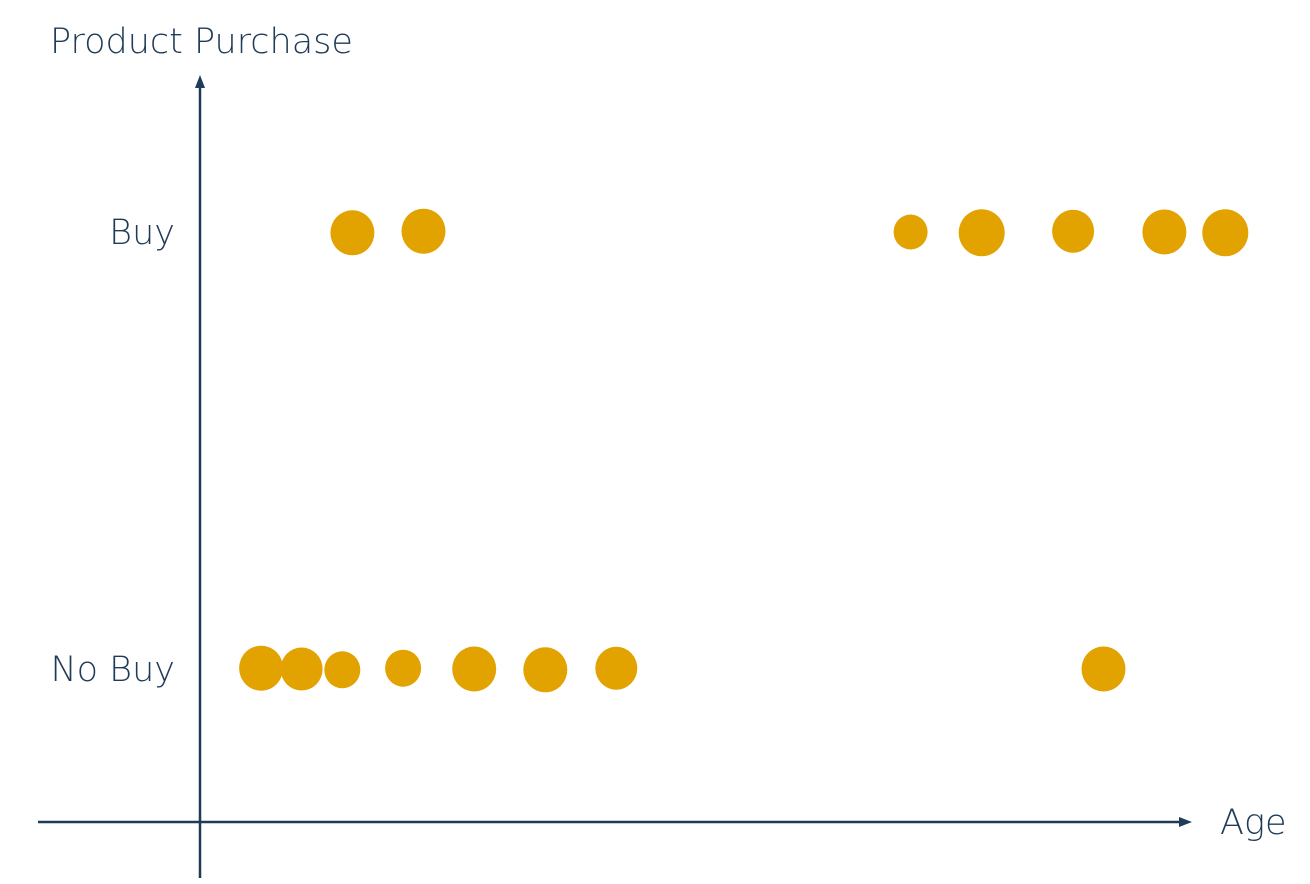 The height and width of the screenshot is (884, 1310). Describe the element at coordinates (142, 233) in the screenshot. I see `y-tick-label-buy: Buy` at that location.